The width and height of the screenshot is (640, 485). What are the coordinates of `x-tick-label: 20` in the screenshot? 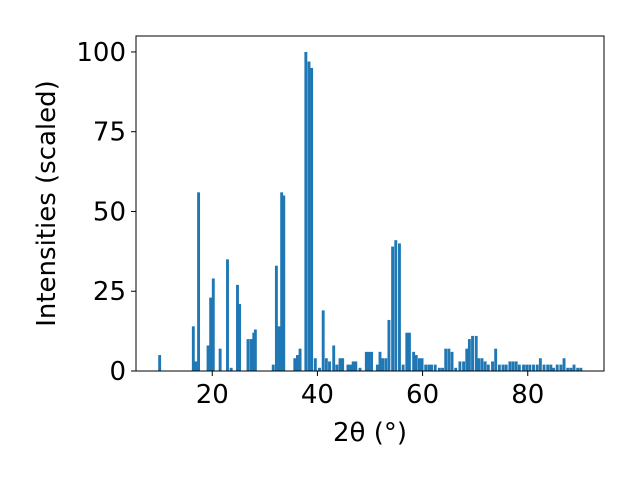 It's located at (212, 395).